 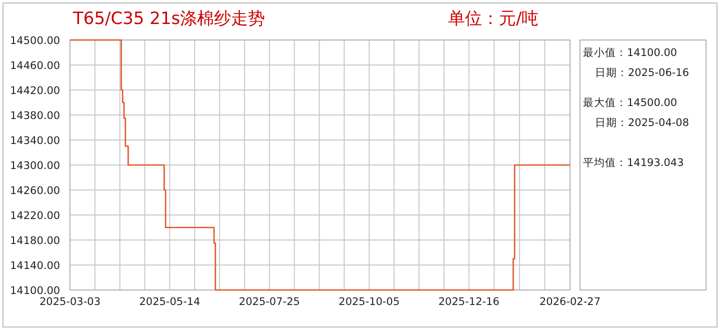 I want to click on text: 日期：2025-04-08, so click(x=642, y=123).